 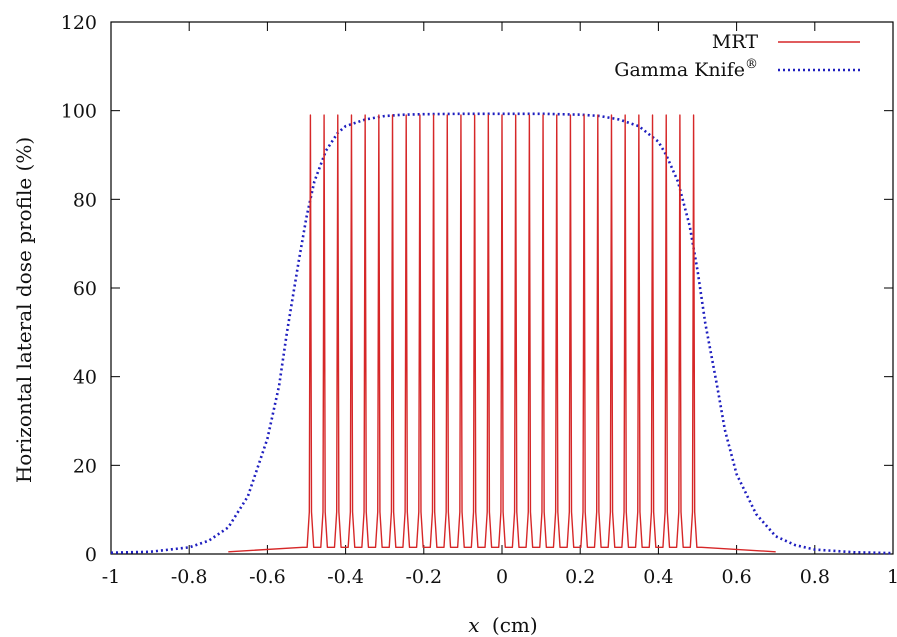 I want to click on y-tick-label: 100, so click(x=79, y=112).